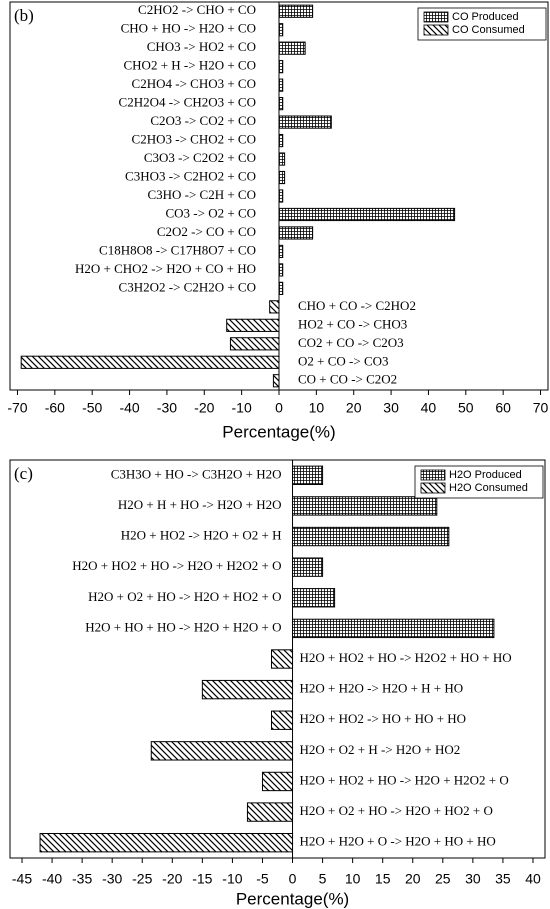  Describe the element at coordinates (22, 879) in the screenshot. I see `x-tick-label: -45` at that location.